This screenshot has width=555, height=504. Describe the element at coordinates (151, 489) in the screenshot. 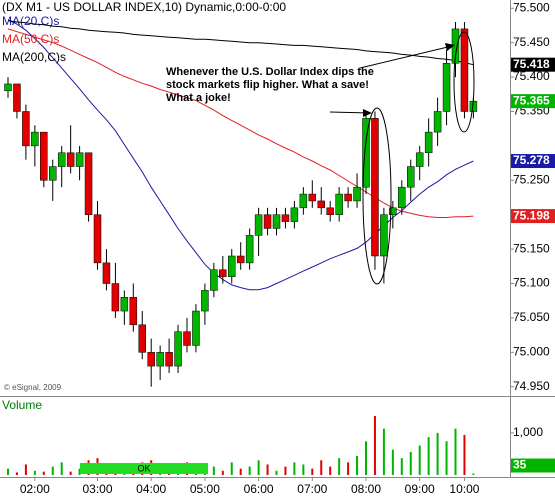

I see `x-tick-label: 04:00` at that location.